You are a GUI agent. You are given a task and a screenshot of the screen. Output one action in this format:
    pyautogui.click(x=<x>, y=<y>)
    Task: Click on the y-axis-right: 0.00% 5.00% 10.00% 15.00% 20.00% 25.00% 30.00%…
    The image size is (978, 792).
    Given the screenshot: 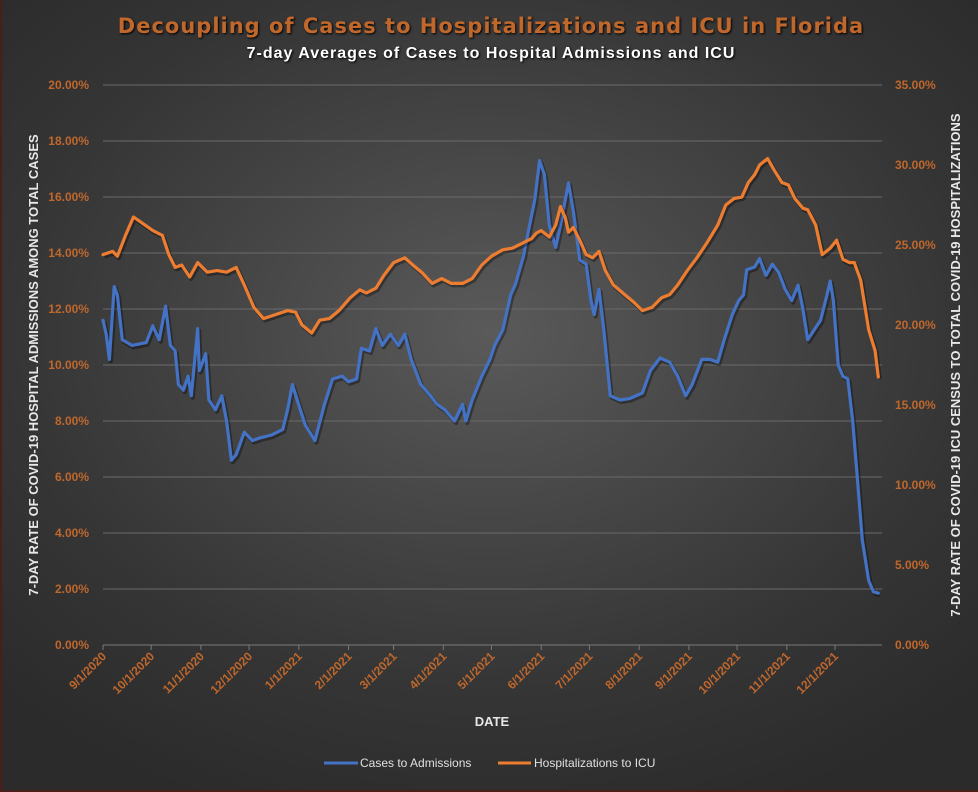 What is the action you would take?
    pyautogui.click(x=915, y=365)
    